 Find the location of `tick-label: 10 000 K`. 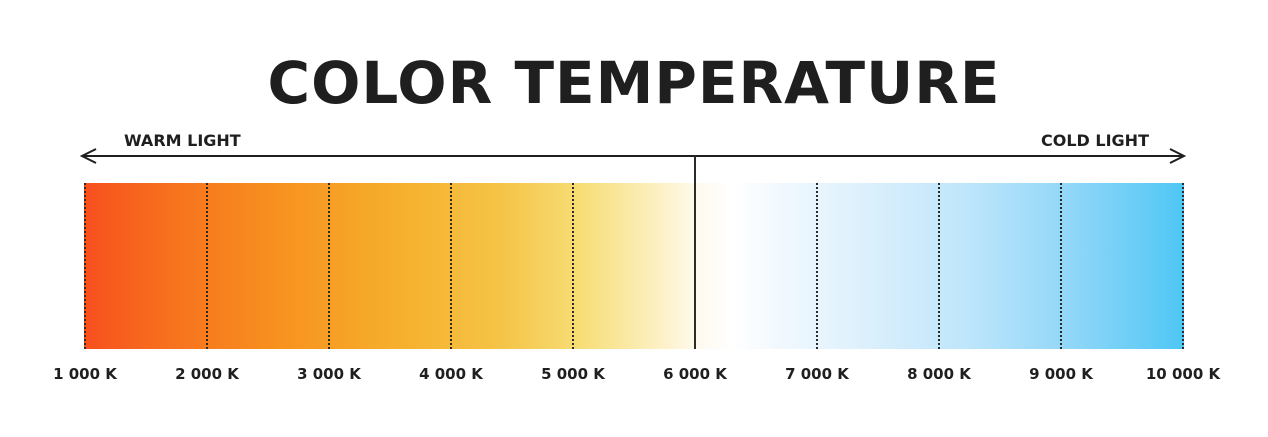

tick-label: 10 000 K is located at coordinates (1183, 374).